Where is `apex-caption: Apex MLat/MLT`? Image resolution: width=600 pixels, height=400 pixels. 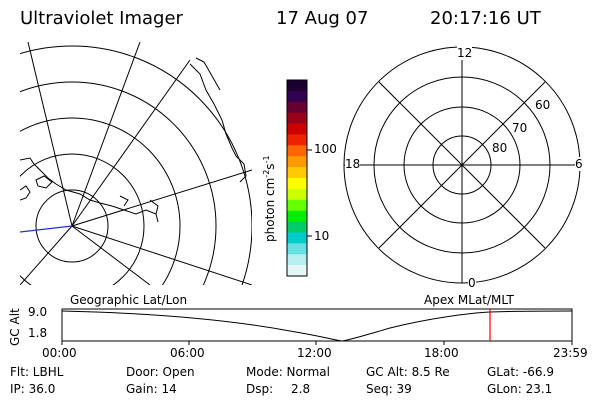 apex-caption: Apex MLat/MLT is located at coordinates (469, 300).